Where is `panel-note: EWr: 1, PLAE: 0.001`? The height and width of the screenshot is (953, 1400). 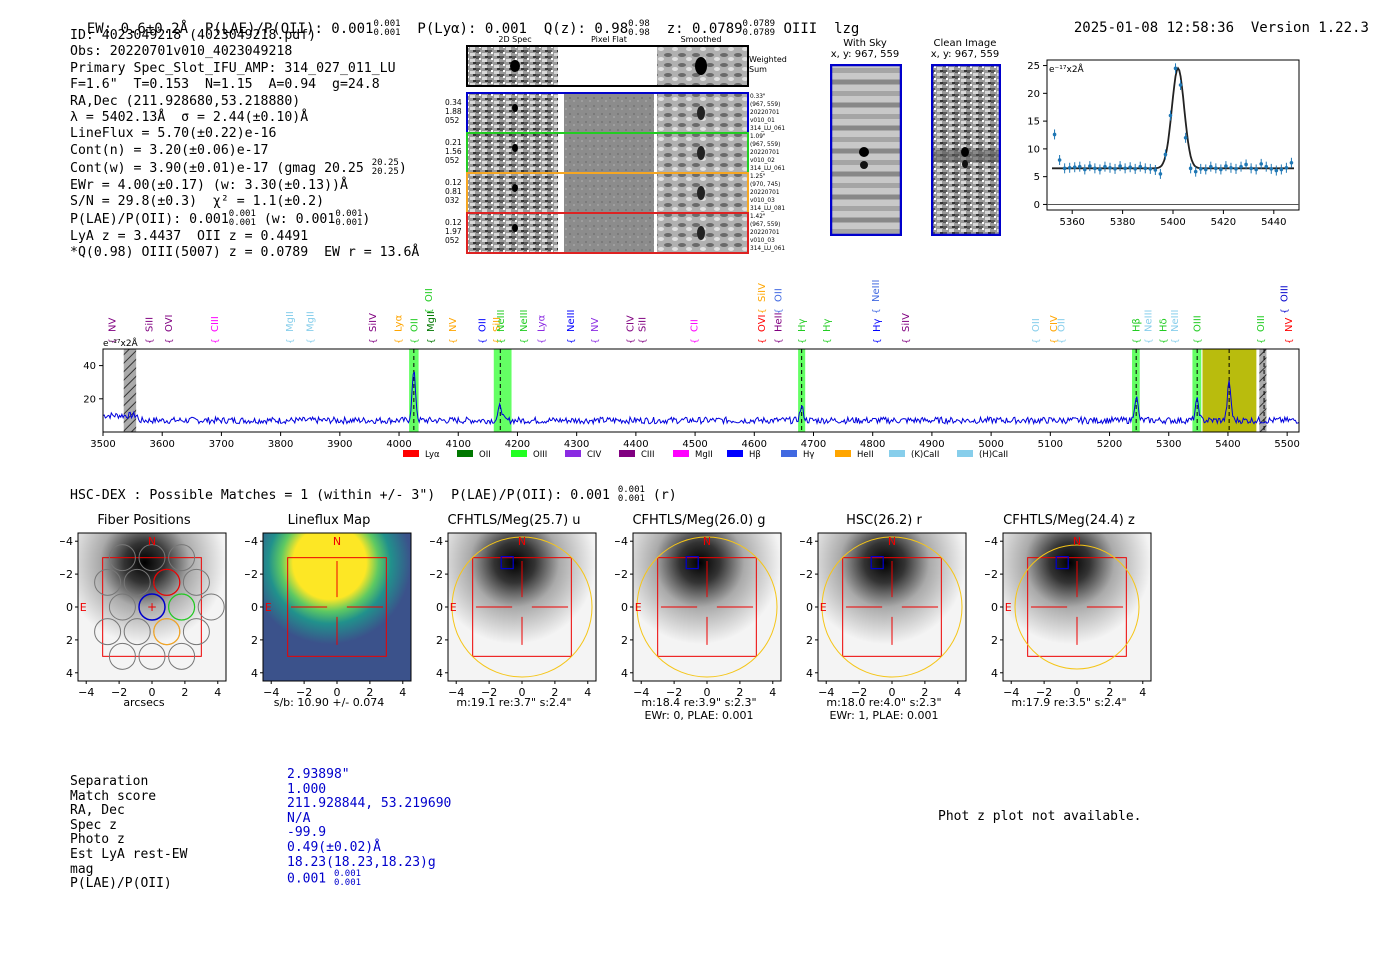
panel-note: EWr: 1, PLAE: 0.001 is located at coordinates (884, 715).